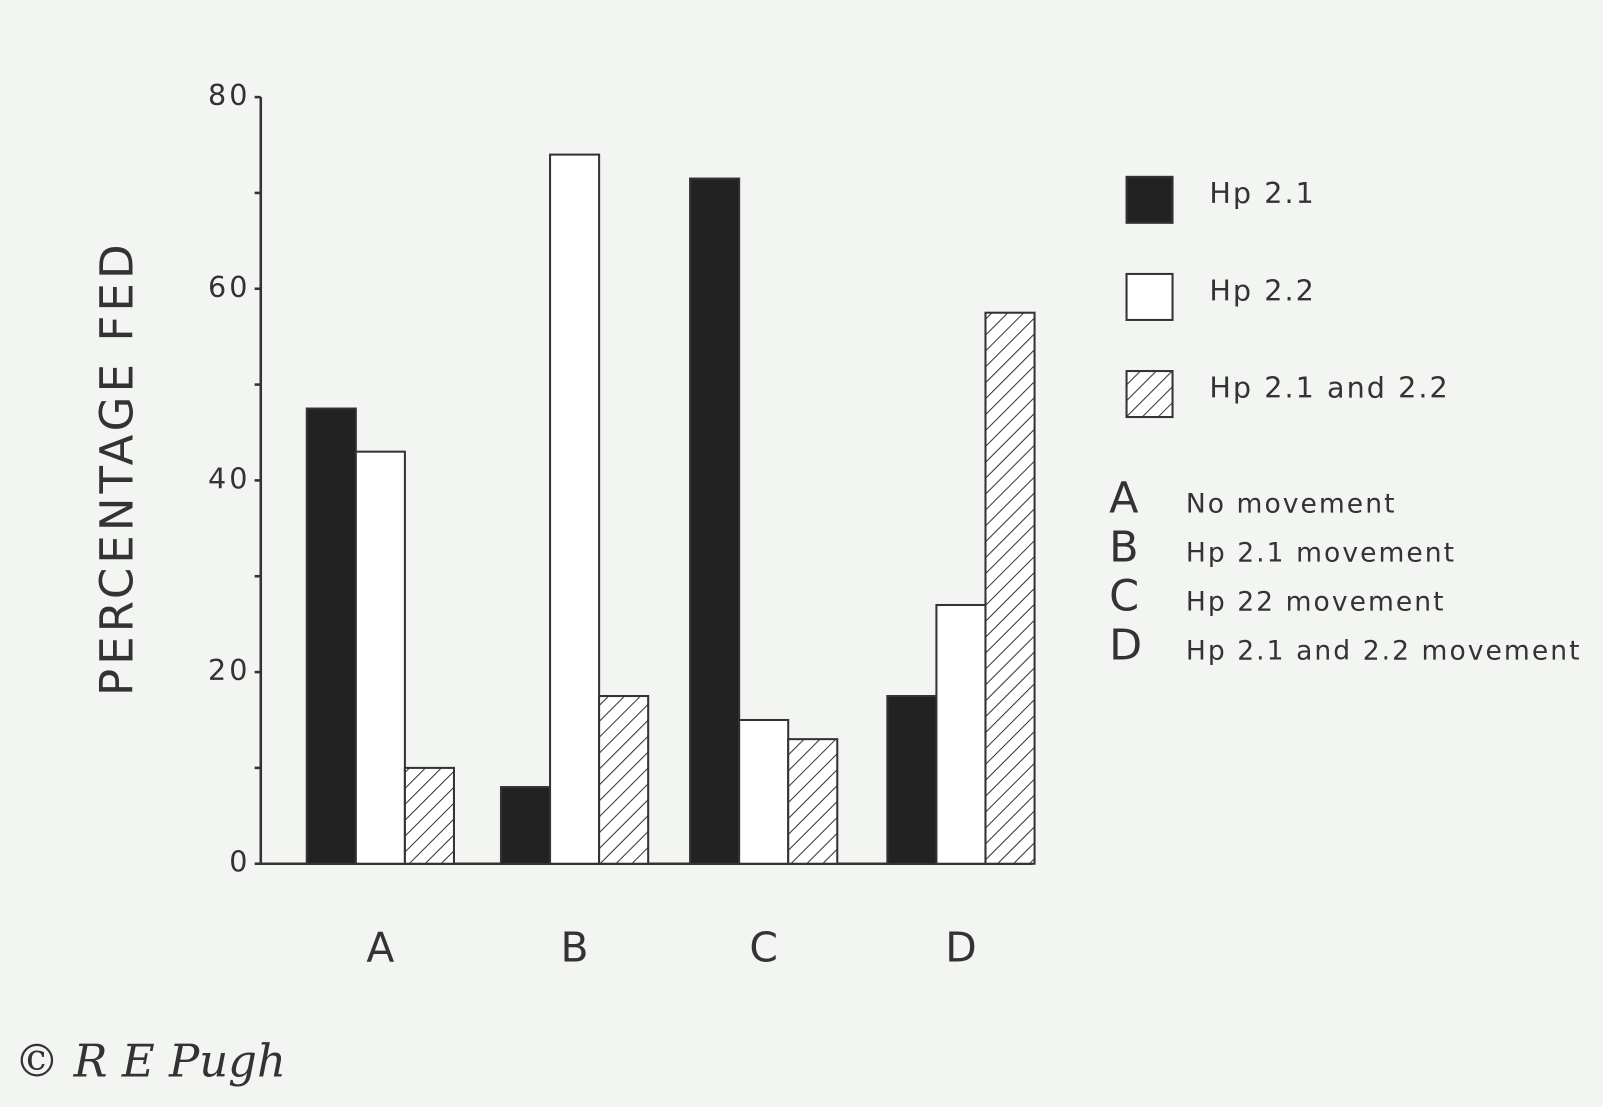 The height and width of the screenshot is (1107, 1603). Describe the element at coordinates (1125, 646) in the screenshot. I see `key-letter: D` at that location.